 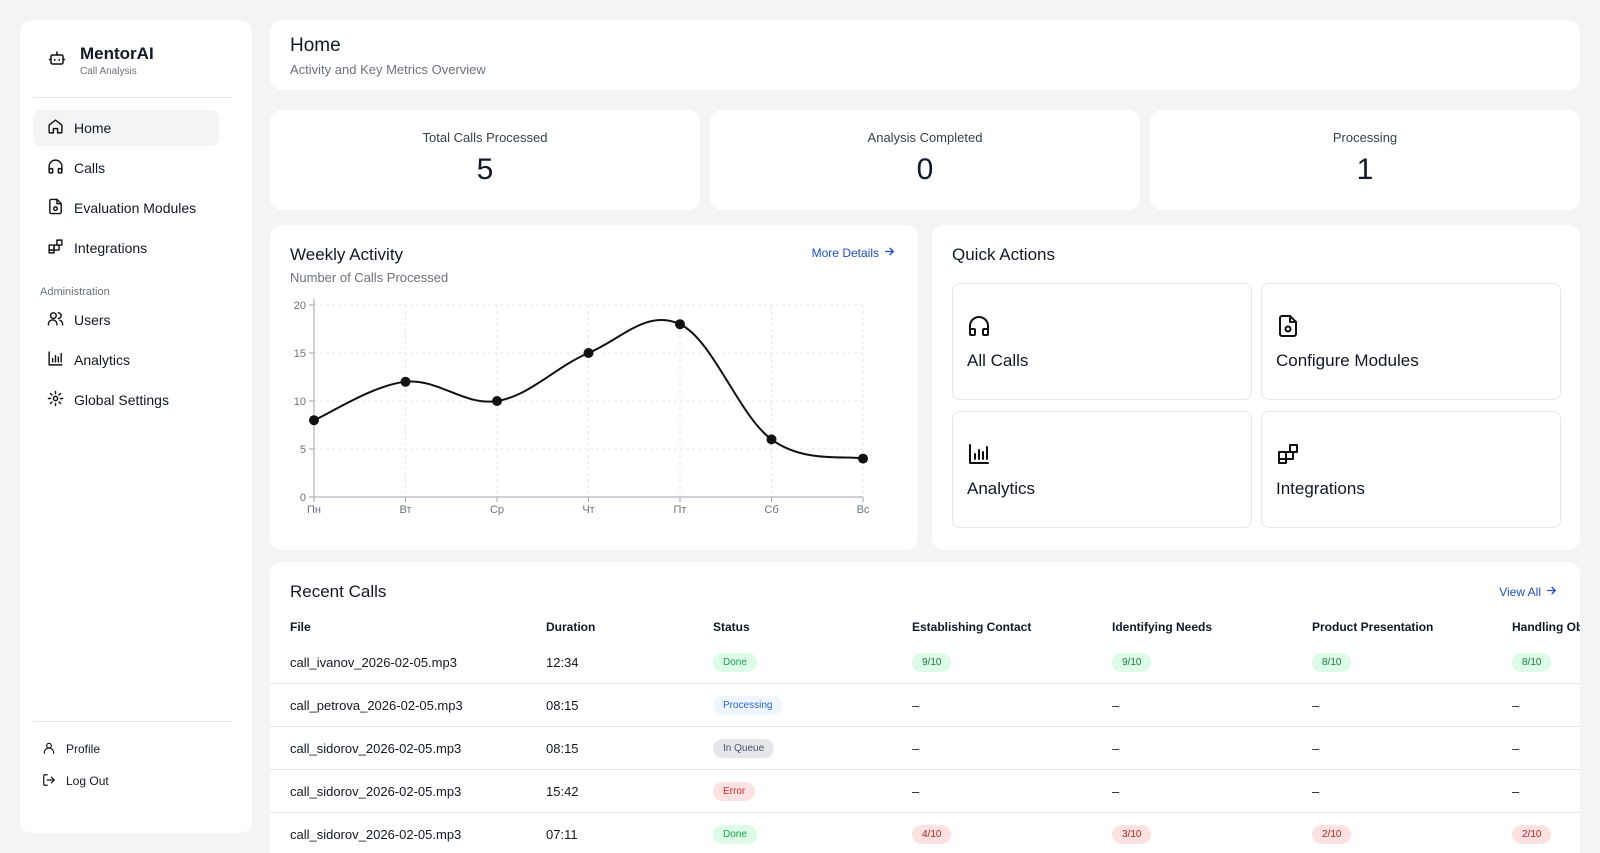 I want to click on quick-action-all-calls: All Calls, so click(x=1102, y=341).